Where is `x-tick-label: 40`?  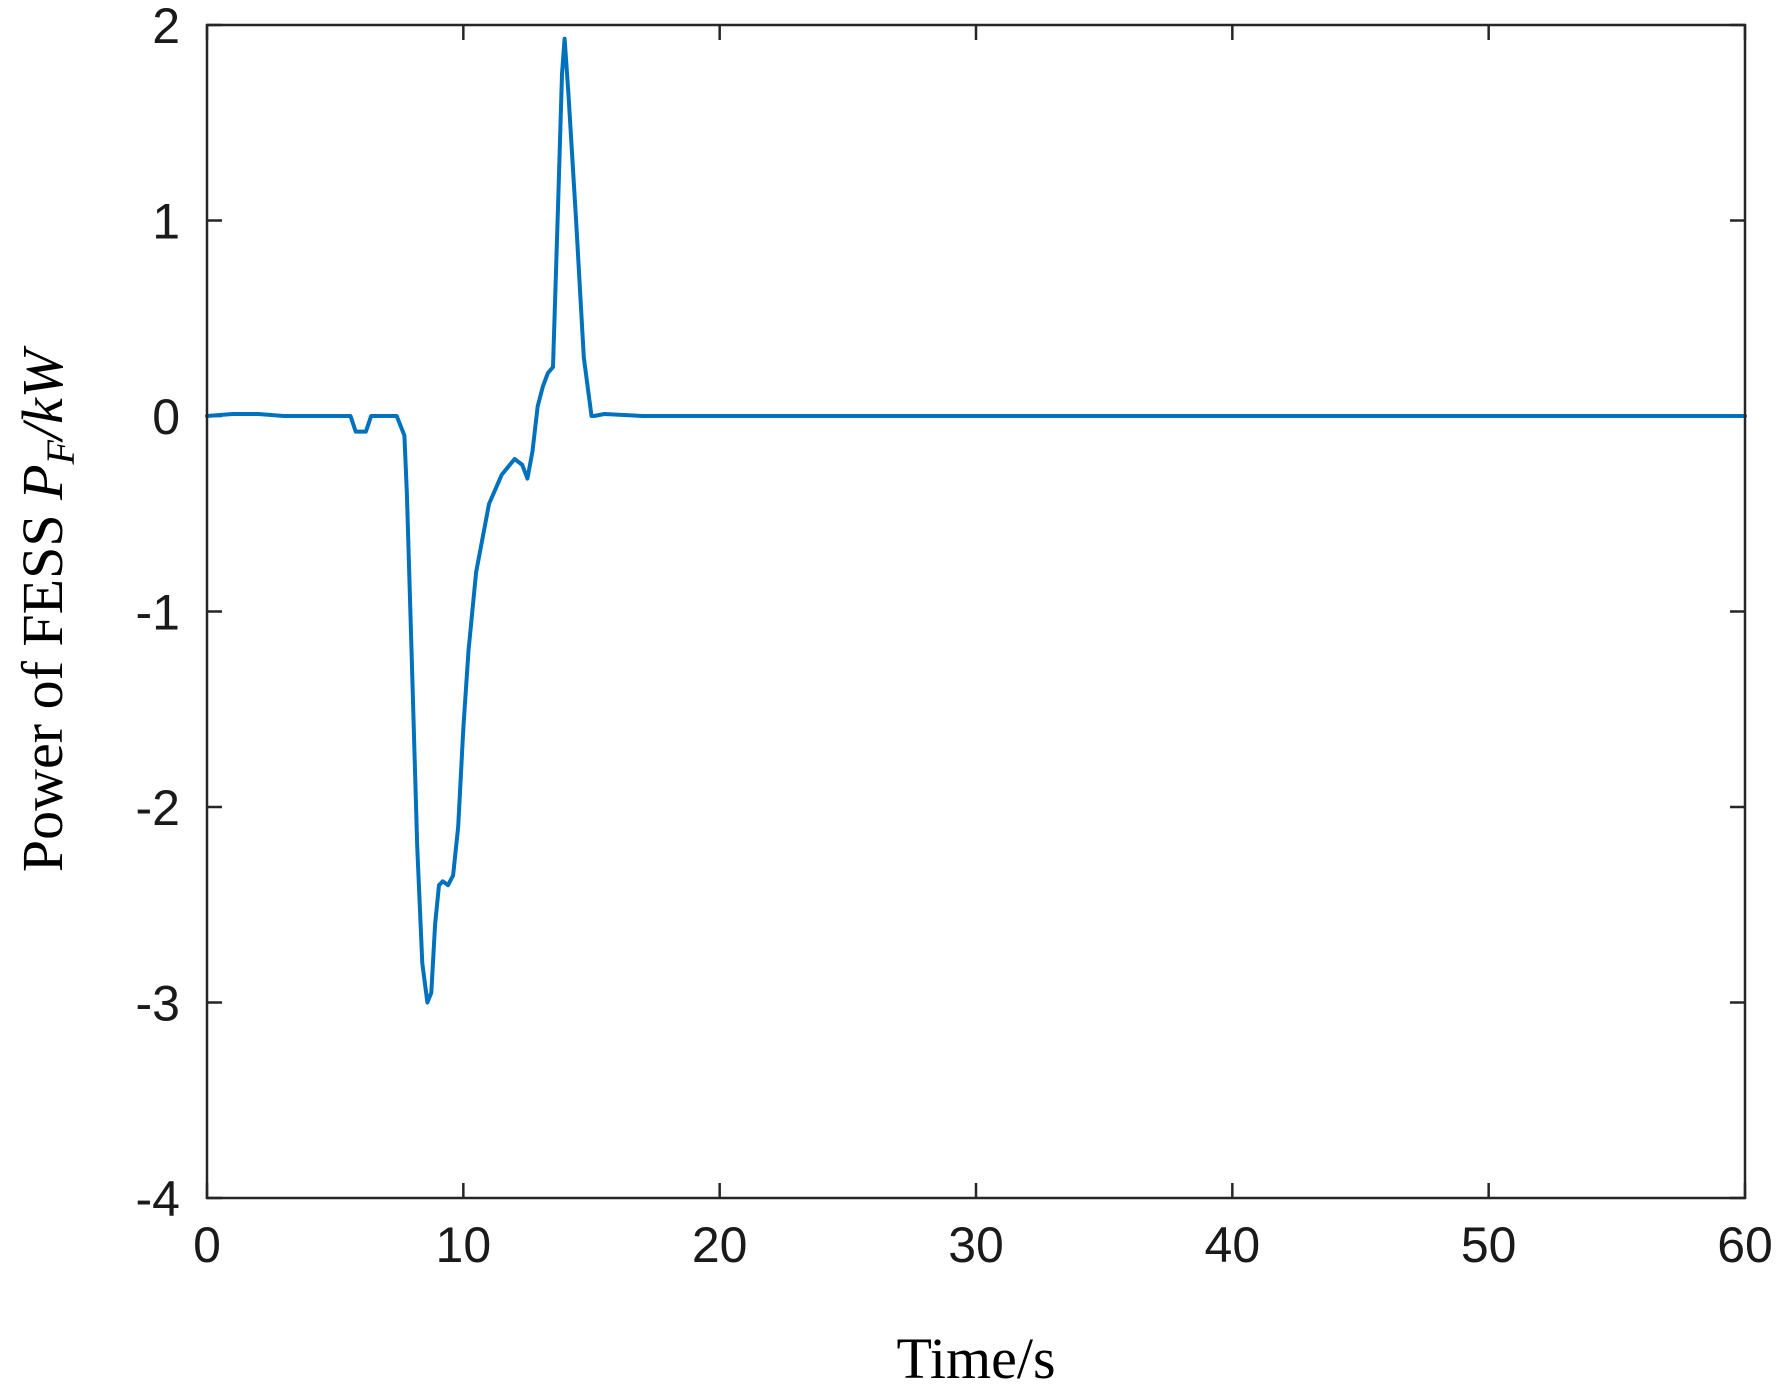
x-tick-label: 40 is located at coordinates (1233, 1245).